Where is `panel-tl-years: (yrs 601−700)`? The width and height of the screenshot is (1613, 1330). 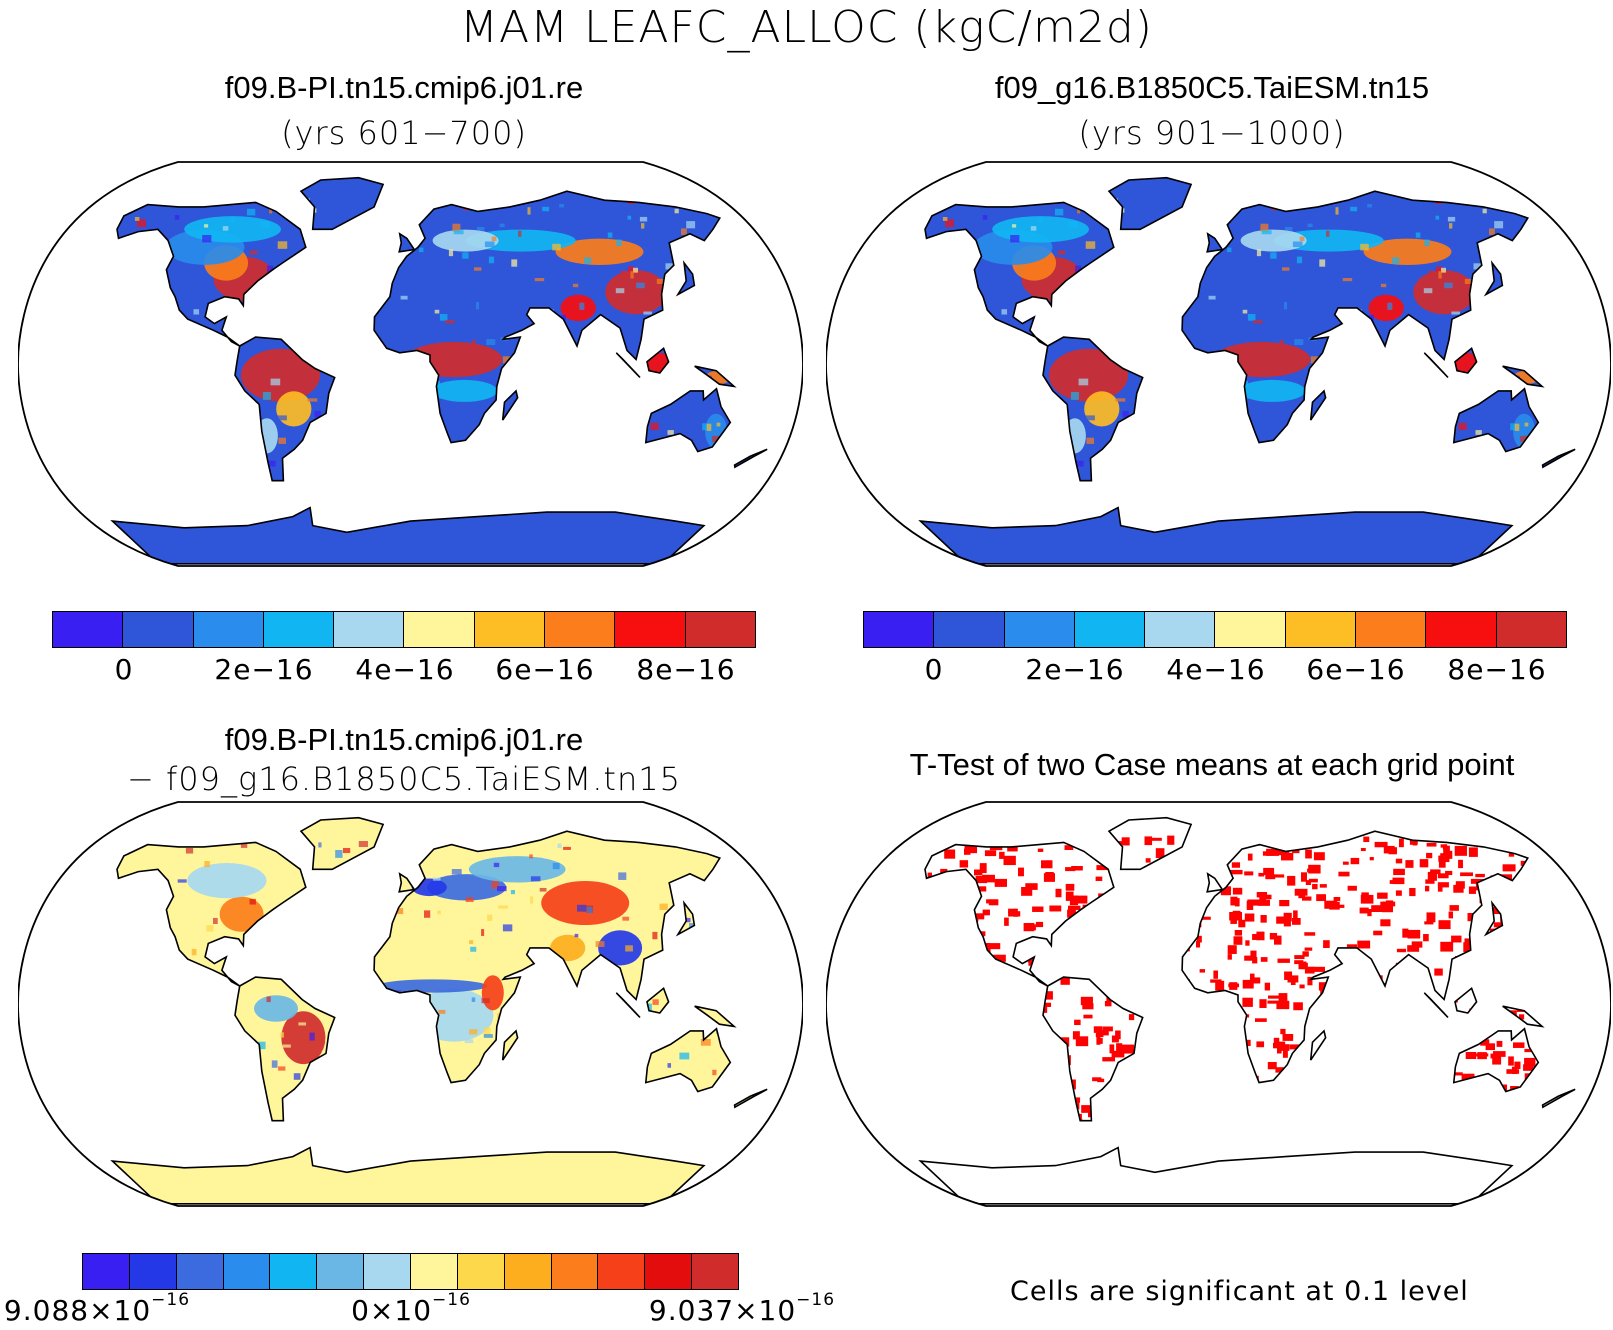
panel-tl-years: (yrs 601−700) is located at coordinates (404, 133).